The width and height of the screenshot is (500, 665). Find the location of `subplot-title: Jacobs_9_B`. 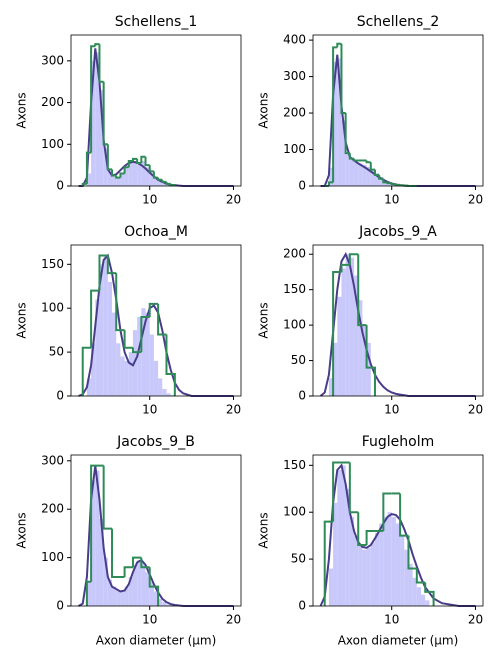

subplot-title: Jacobs_9_B is located at coordinates (155, 442).